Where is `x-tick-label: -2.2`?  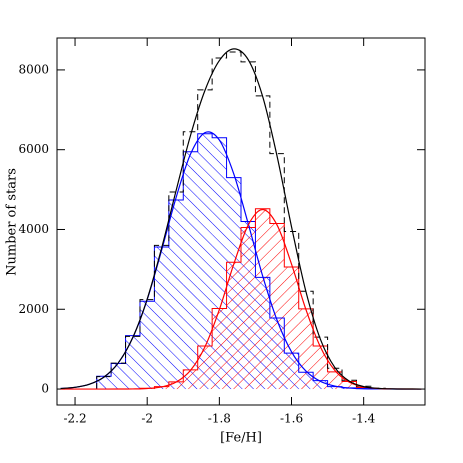
x-tick-label: -2.2 is located at coordinates (74, 419).